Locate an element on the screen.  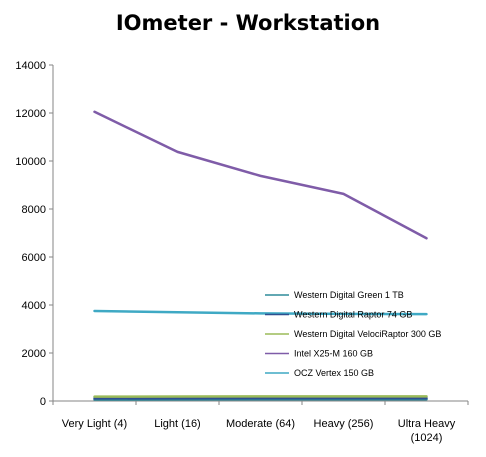
chart-title: IOmeter - Workstation is located at coordinates (248, 23).